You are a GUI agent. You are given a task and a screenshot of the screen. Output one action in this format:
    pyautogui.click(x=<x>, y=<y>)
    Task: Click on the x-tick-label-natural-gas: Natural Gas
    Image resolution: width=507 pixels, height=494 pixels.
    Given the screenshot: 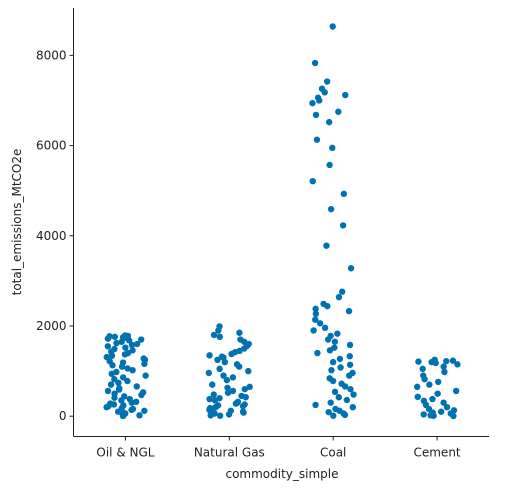 What is the action you would take?
    pyautogui.click(x=229, y=453)
    